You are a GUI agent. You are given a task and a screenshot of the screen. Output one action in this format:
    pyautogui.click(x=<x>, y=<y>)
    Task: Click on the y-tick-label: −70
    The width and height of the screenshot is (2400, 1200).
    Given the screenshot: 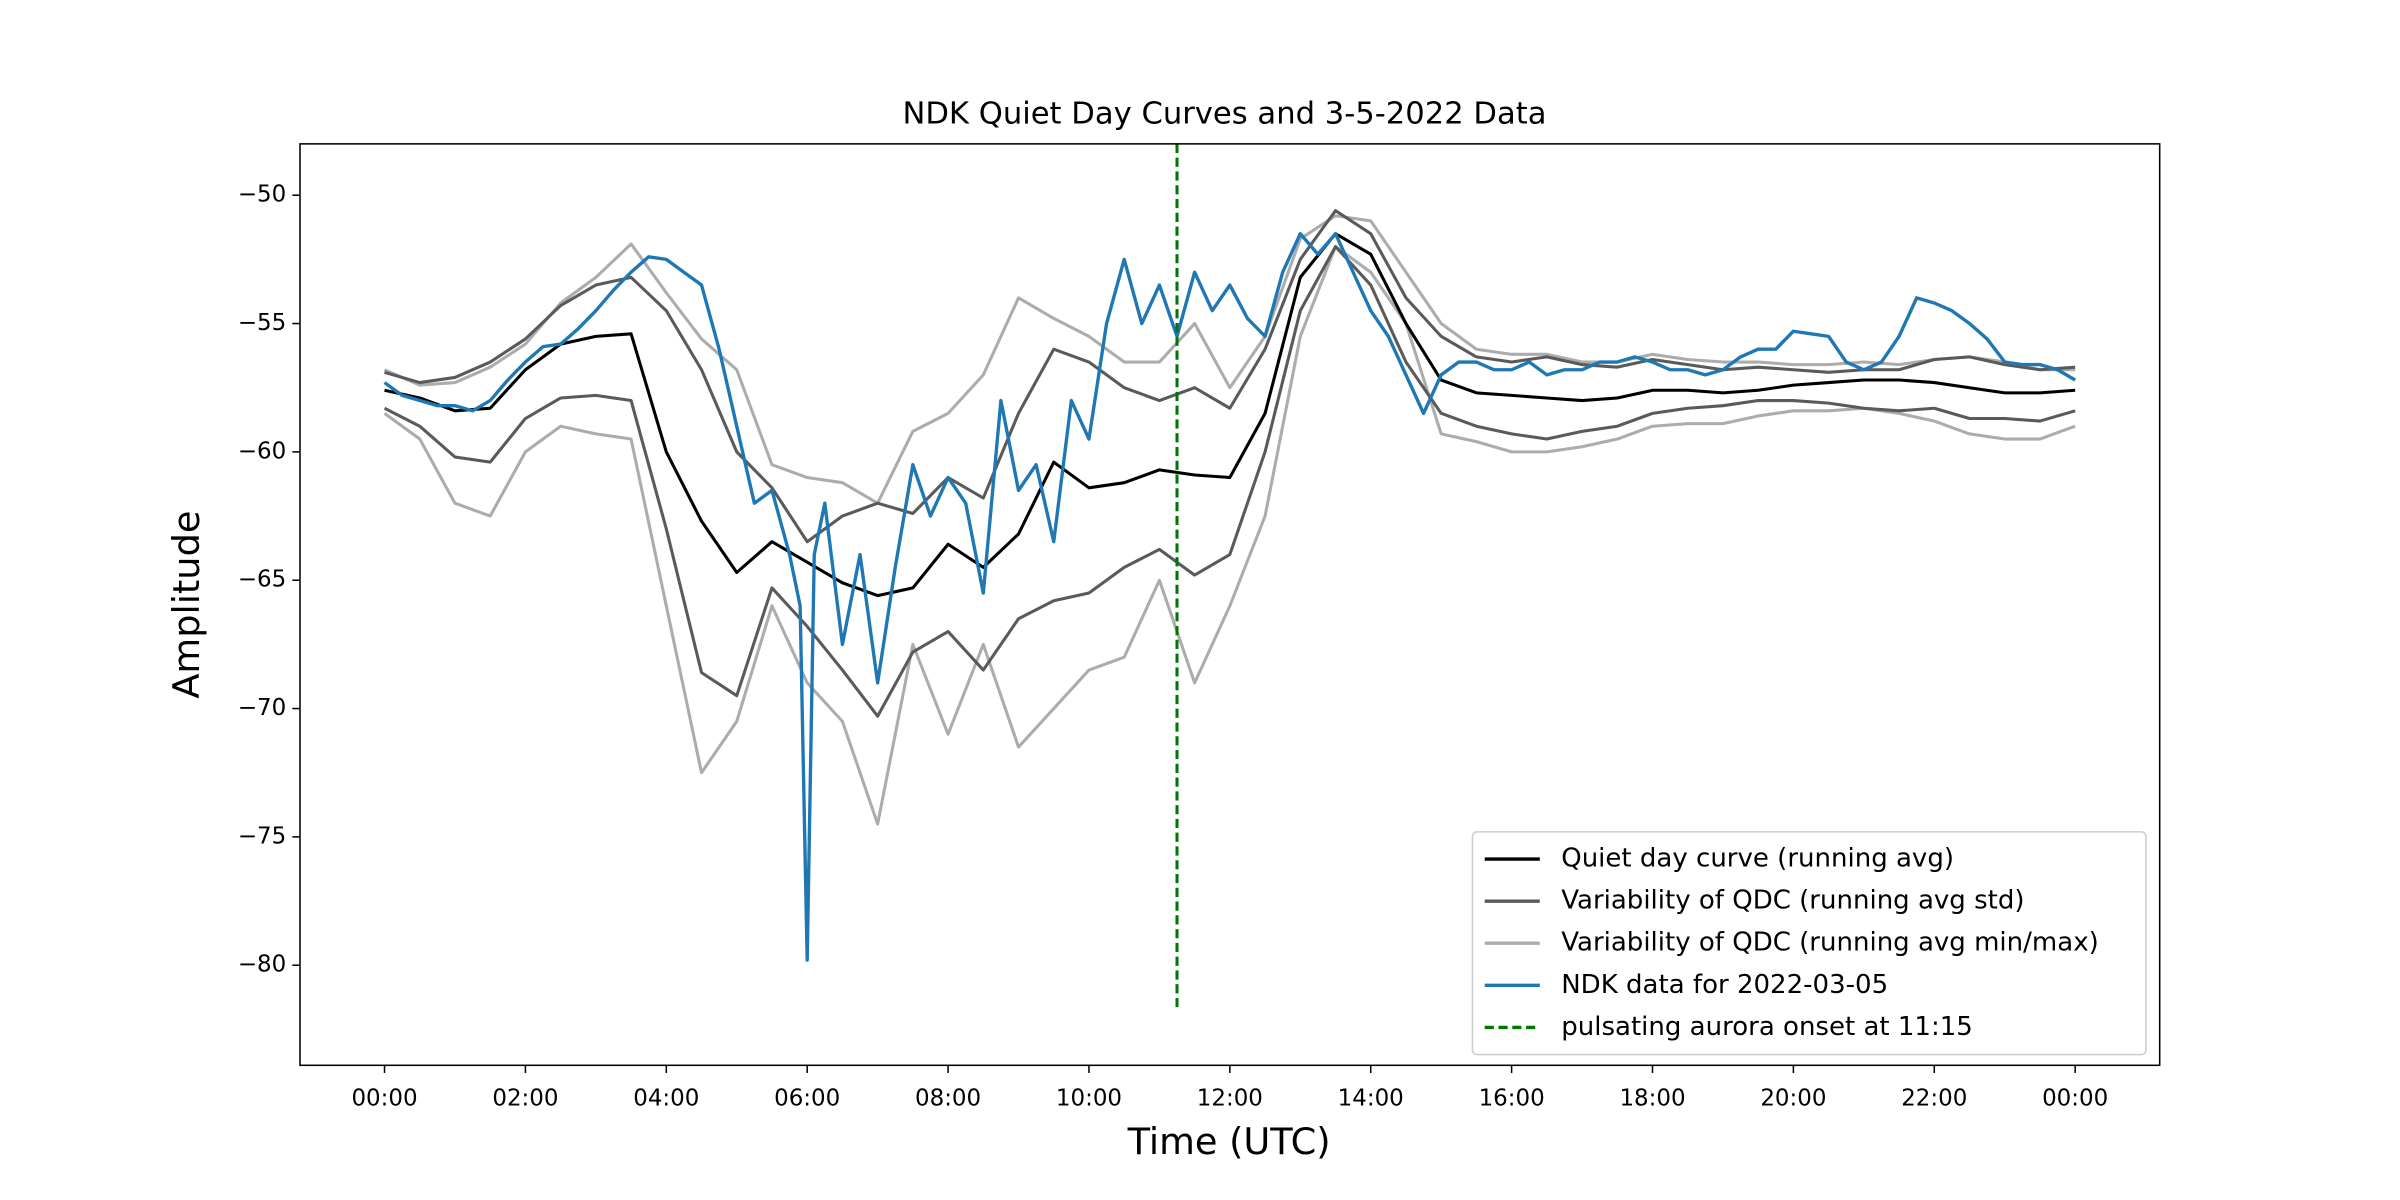 What is the action you would take?
    pyautogui.click(x=262, y=708)
    